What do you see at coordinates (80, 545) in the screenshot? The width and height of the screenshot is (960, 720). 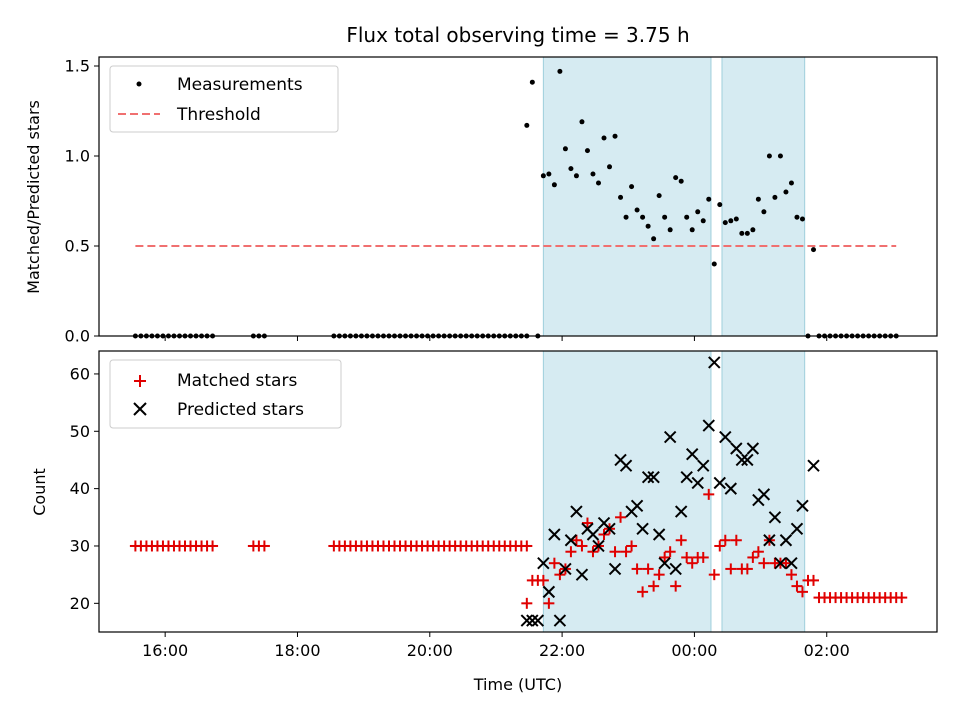 I see `y-tick-label: 30` at bounding box center [80, 545].